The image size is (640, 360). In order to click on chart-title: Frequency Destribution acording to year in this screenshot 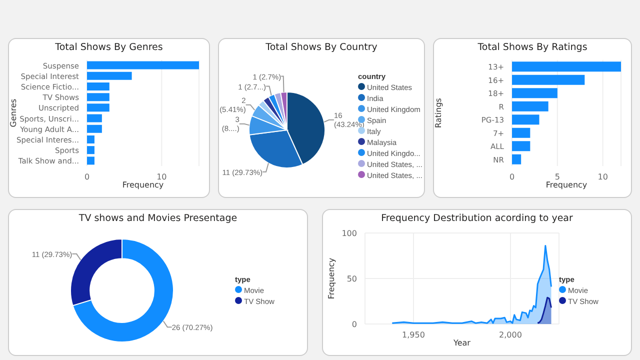, I will do `click(477, 219)`.